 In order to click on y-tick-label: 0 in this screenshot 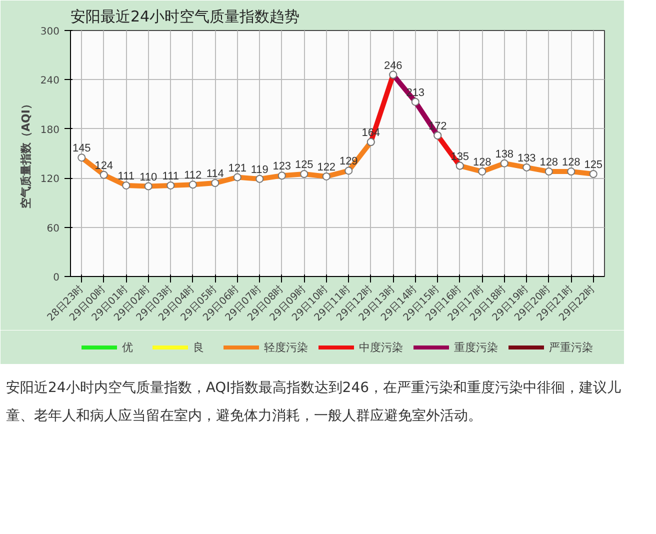, I will do `click(56, 278)`.